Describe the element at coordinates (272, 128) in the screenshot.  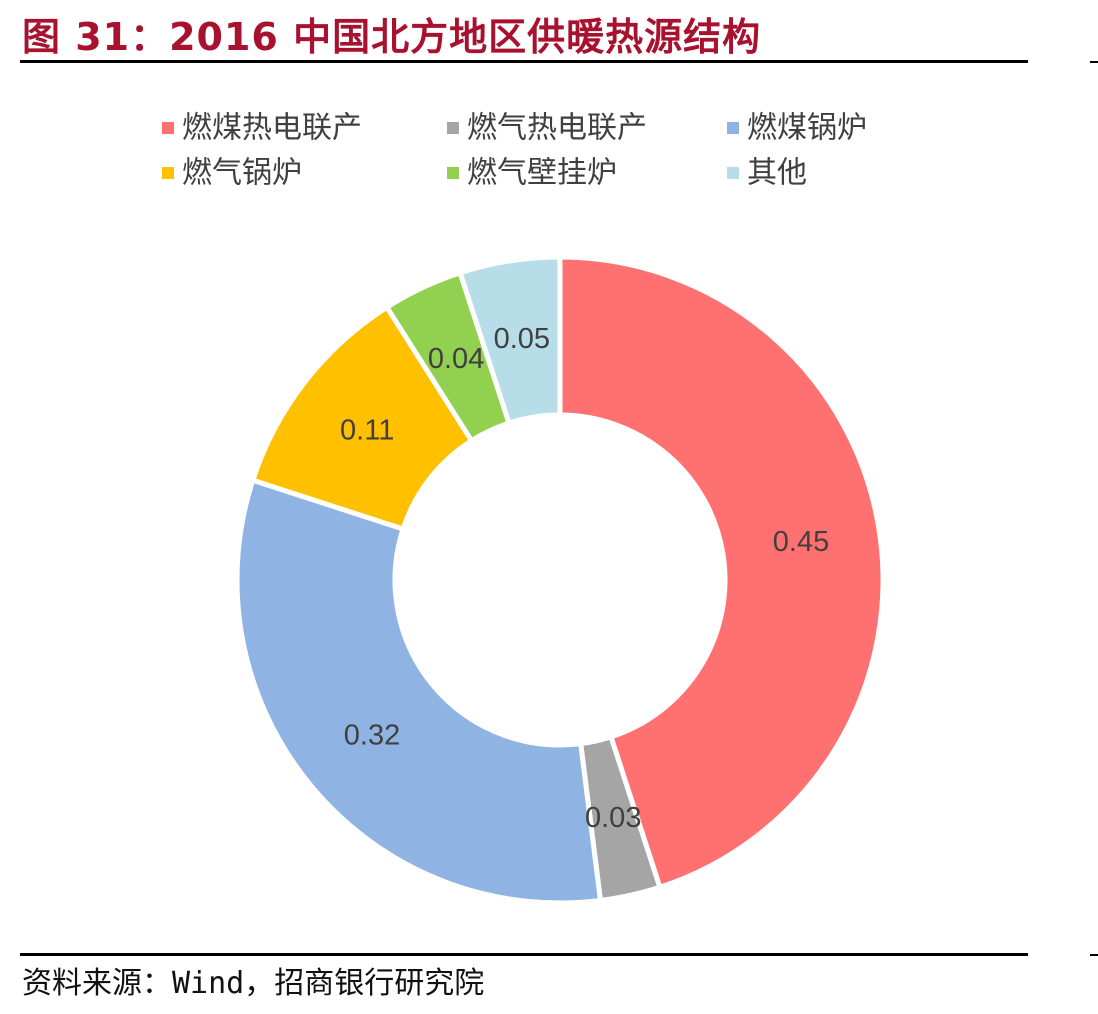
I see `legend-label-1: 燃煤热电联产` at that location.